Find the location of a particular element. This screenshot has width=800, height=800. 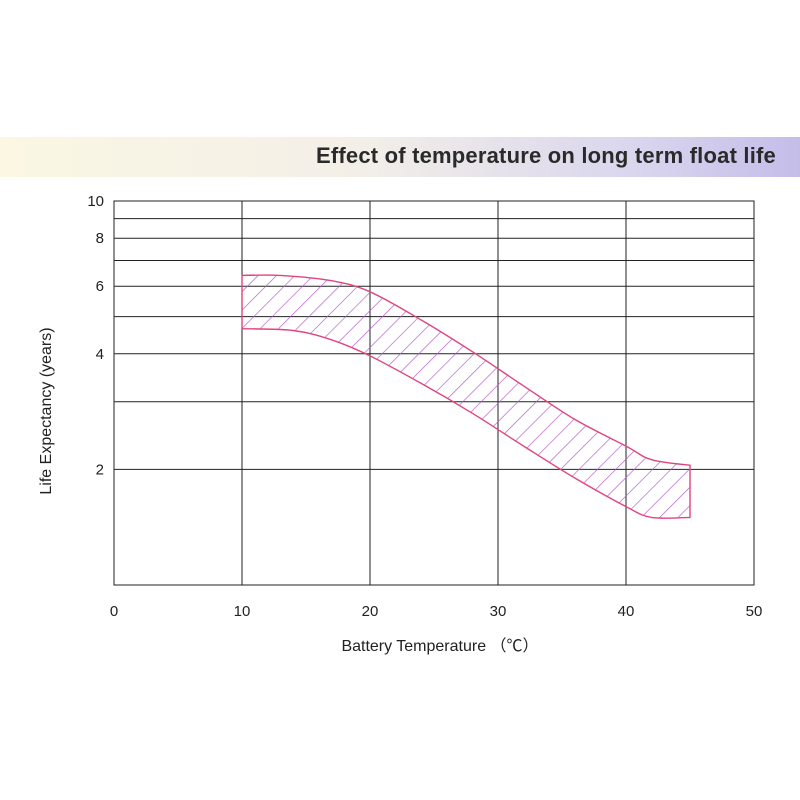

x-axis-label: Battery Temperature （℃） is located at coordinates (439, 646).